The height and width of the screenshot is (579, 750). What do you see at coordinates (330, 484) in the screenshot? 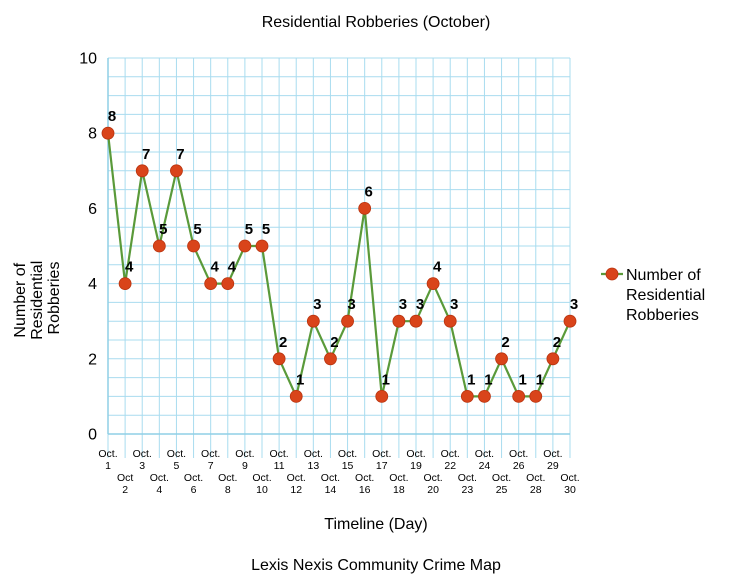
I see `x-tick-label: Oct. 14` at bounding box center [330, 484].